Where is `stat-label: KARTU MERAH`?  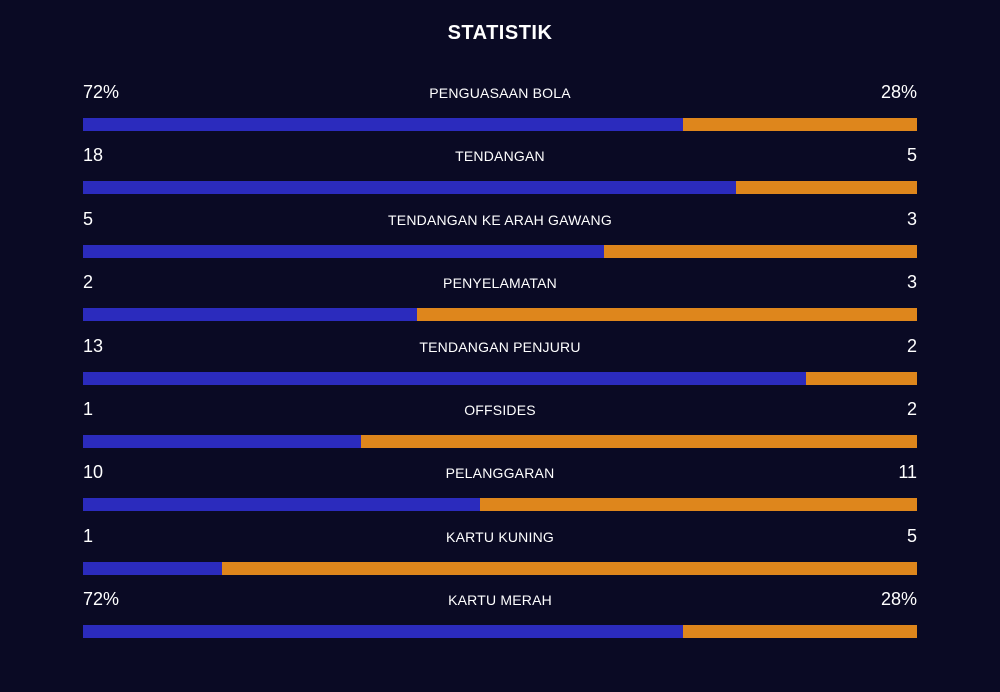
stat-label: KARTU MERAH is located at coordinates (500, 600).